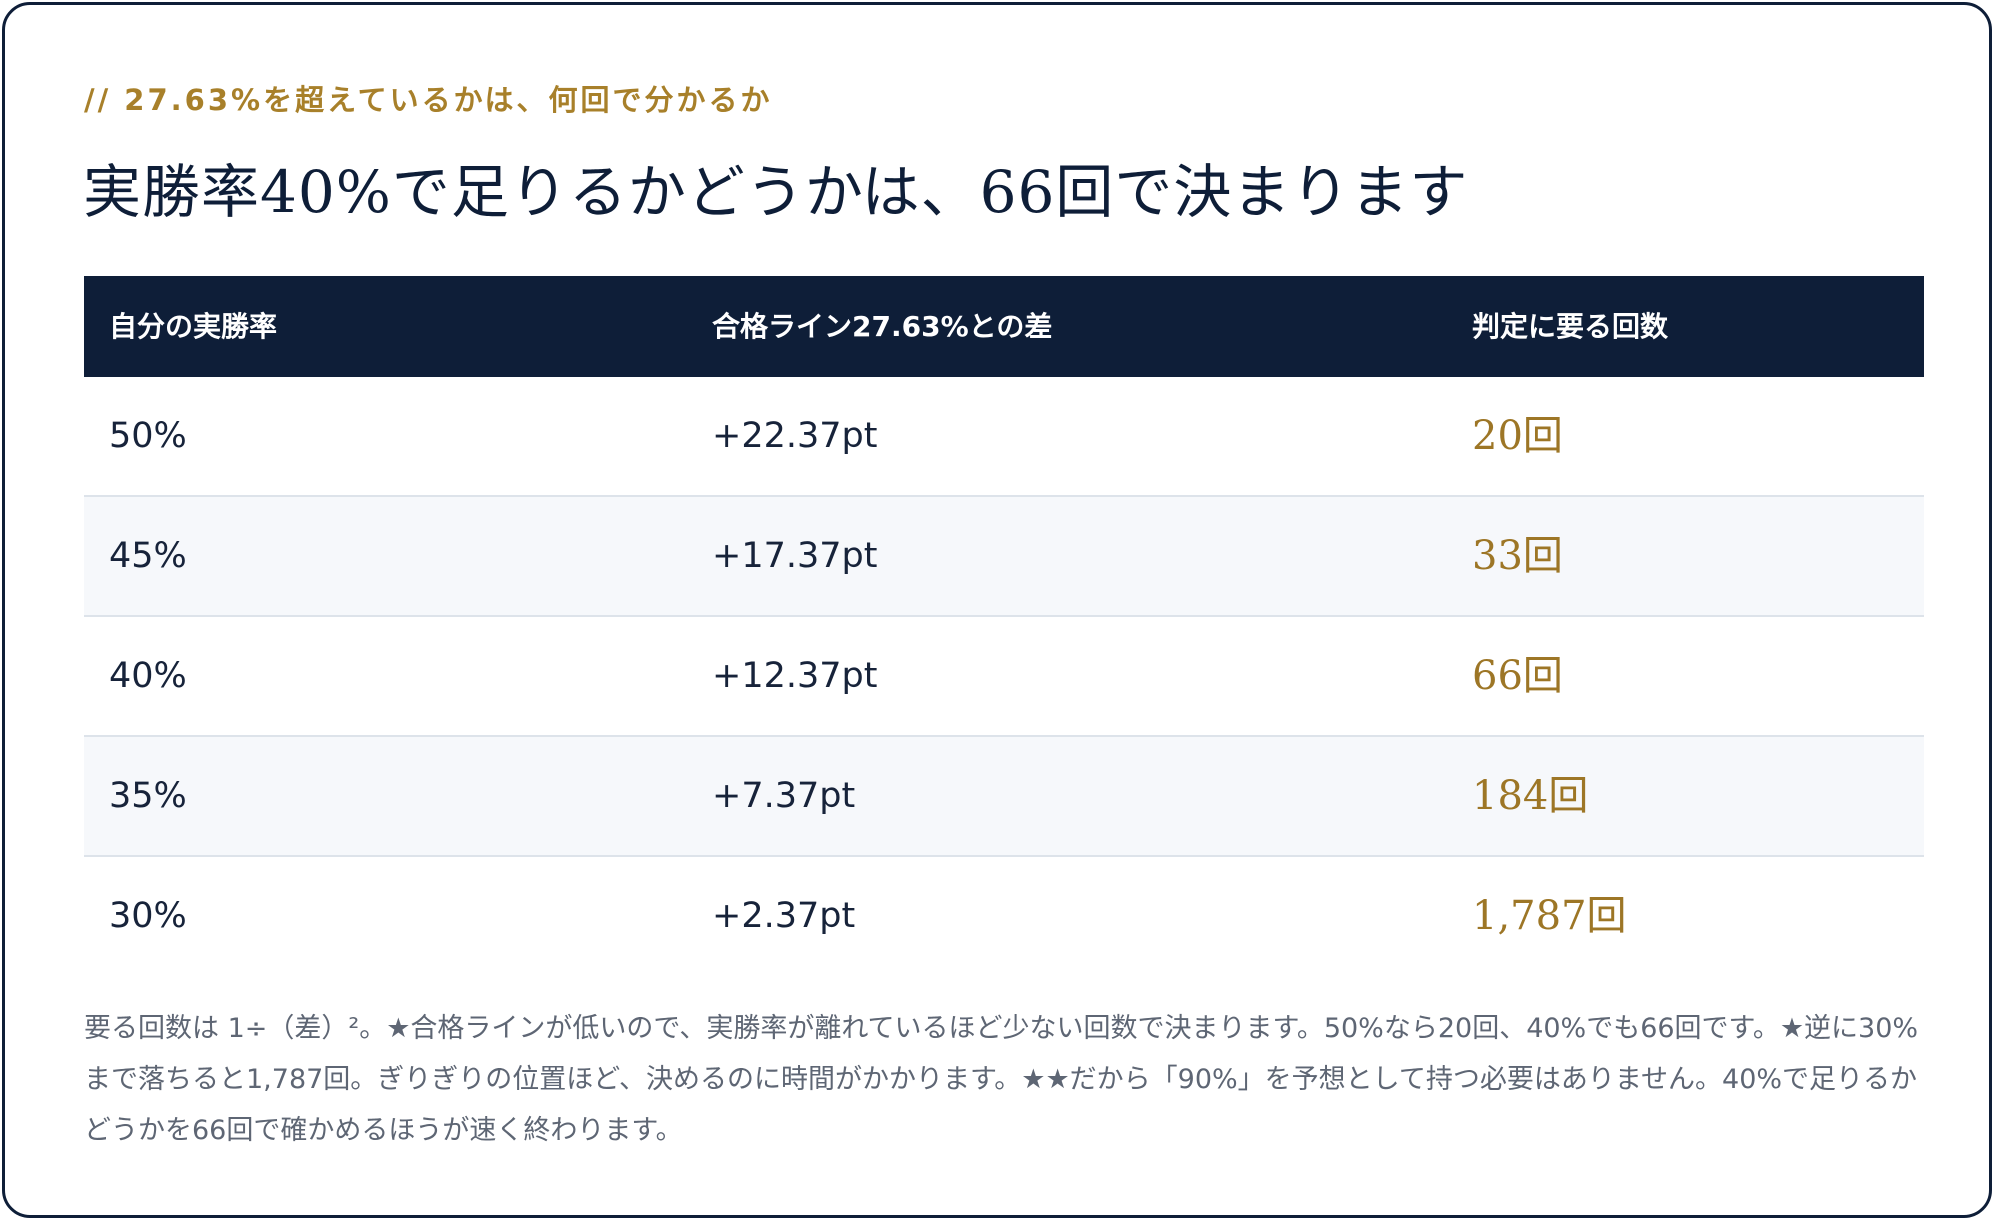  I want to click on table-header: 自分の実勝率 合格ライン27.63%との差 判定に要る回数, so click(1004, 326).